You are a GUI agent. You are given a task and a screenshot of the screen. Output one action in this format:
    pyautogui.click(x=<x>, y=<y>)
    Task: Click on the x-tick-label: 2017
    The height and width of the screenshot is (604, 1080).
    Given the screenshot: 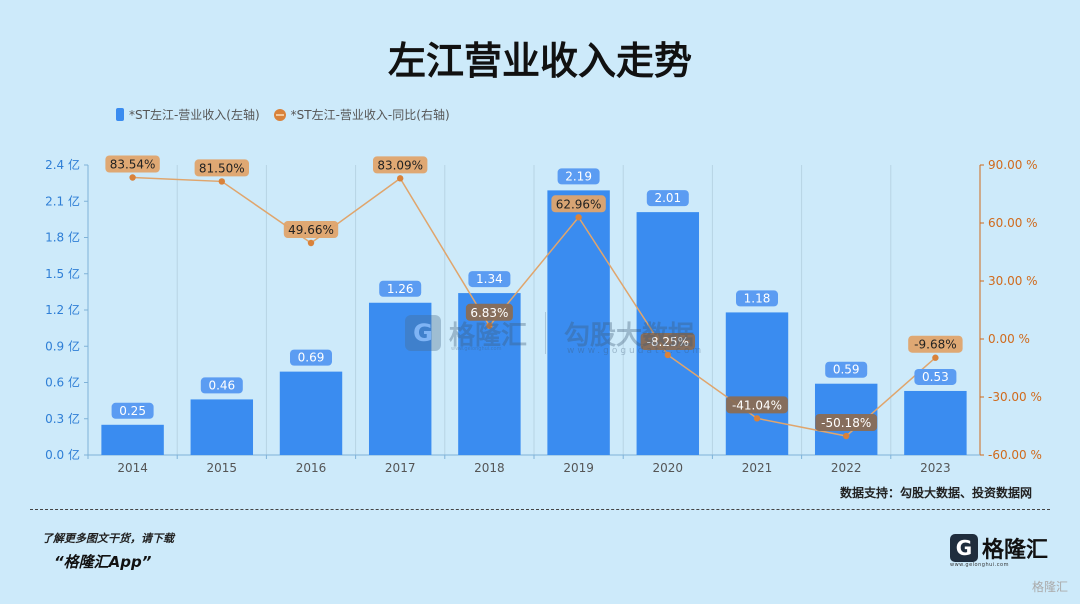 What is the action you would take?
    pyautogui.click(x=400, y=468)
    